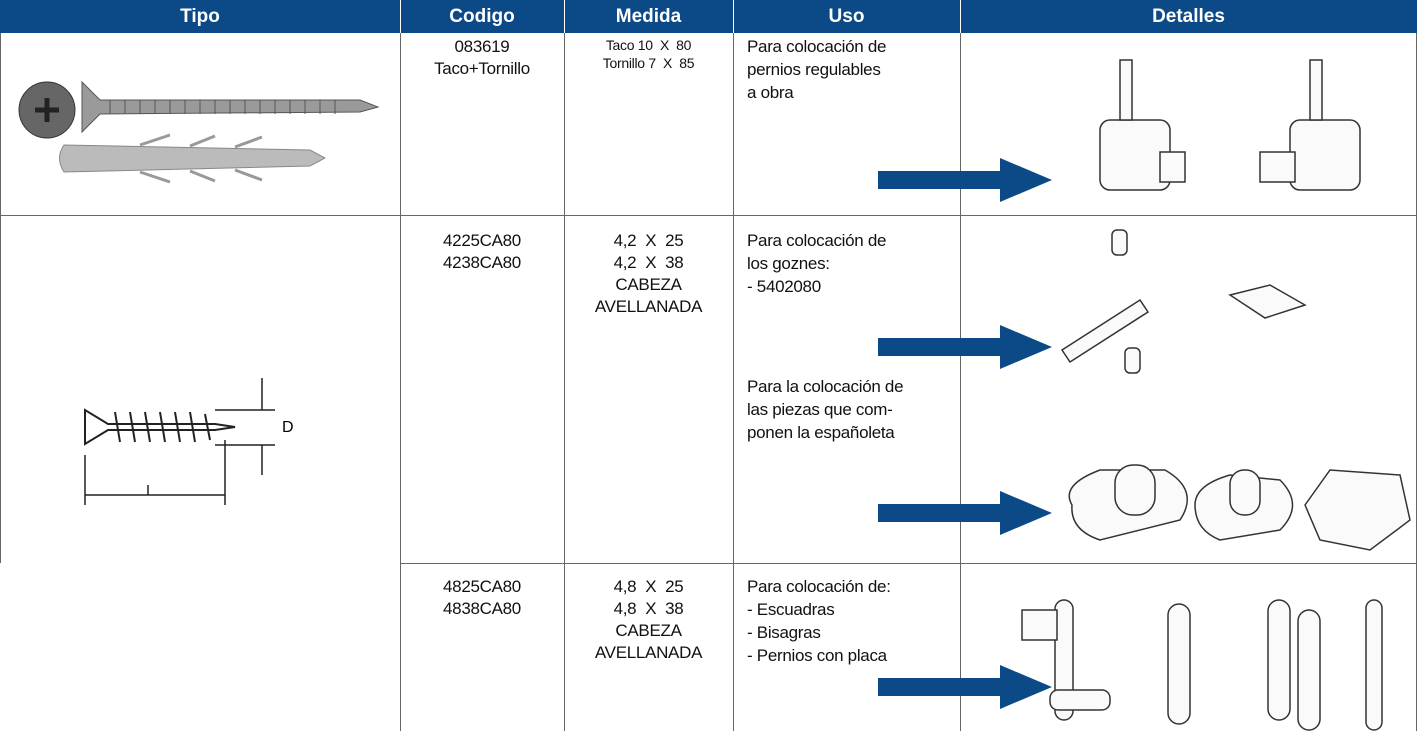 The height and width of the screenshot is (731, 1417). Describe the element at coordinates (648, 16) in the screenshot. I see `header-cell: Medida` at that location.